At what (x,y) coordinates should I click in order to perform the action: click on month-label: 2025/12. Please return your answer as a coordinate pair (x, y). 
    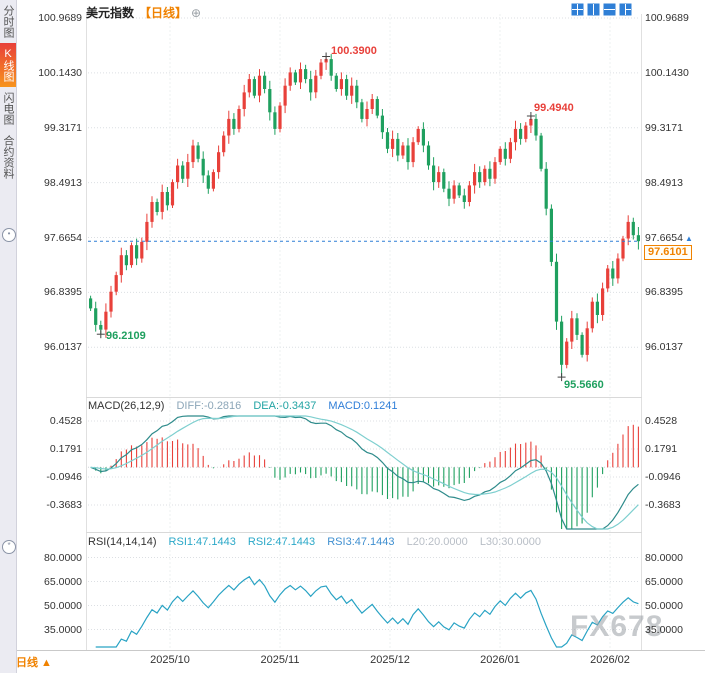
    Looking at the image, I should click on (390, 660).